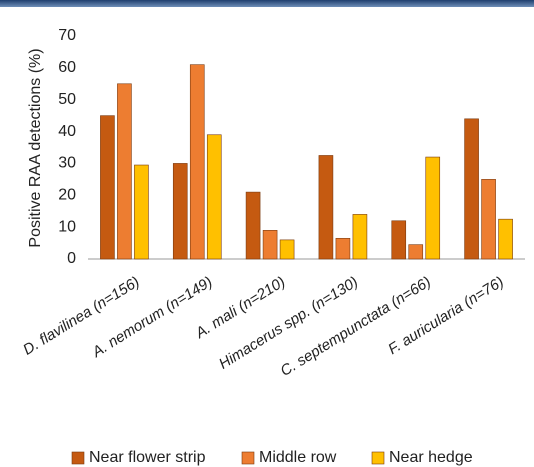 This screenshot has width=534, height=467. Describe the element at coordinates (298, 457) in the screenshot. I see `legend-label: Middle row` at that location.